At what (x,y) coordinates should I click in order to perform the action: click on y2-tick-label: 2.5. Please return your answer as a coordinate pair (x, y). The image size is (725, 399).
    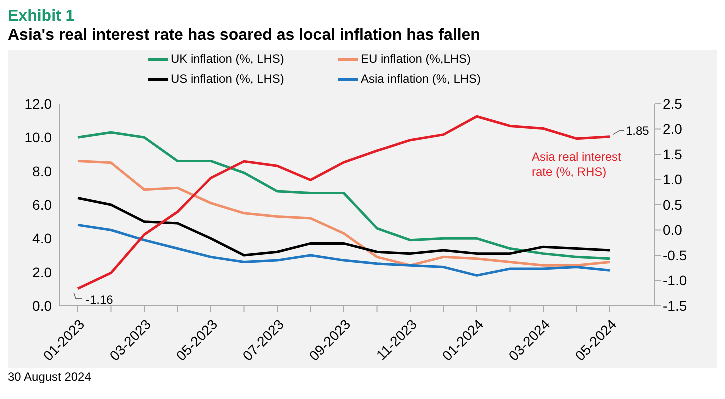
    Looking at the image, I should click on (673, 104).